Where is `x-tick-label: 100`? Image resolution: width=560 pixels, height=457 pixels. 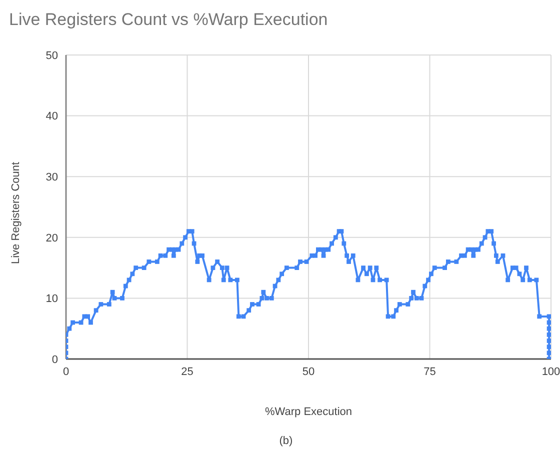
x-tick-label: 100 is located at coordinates (551, 372).